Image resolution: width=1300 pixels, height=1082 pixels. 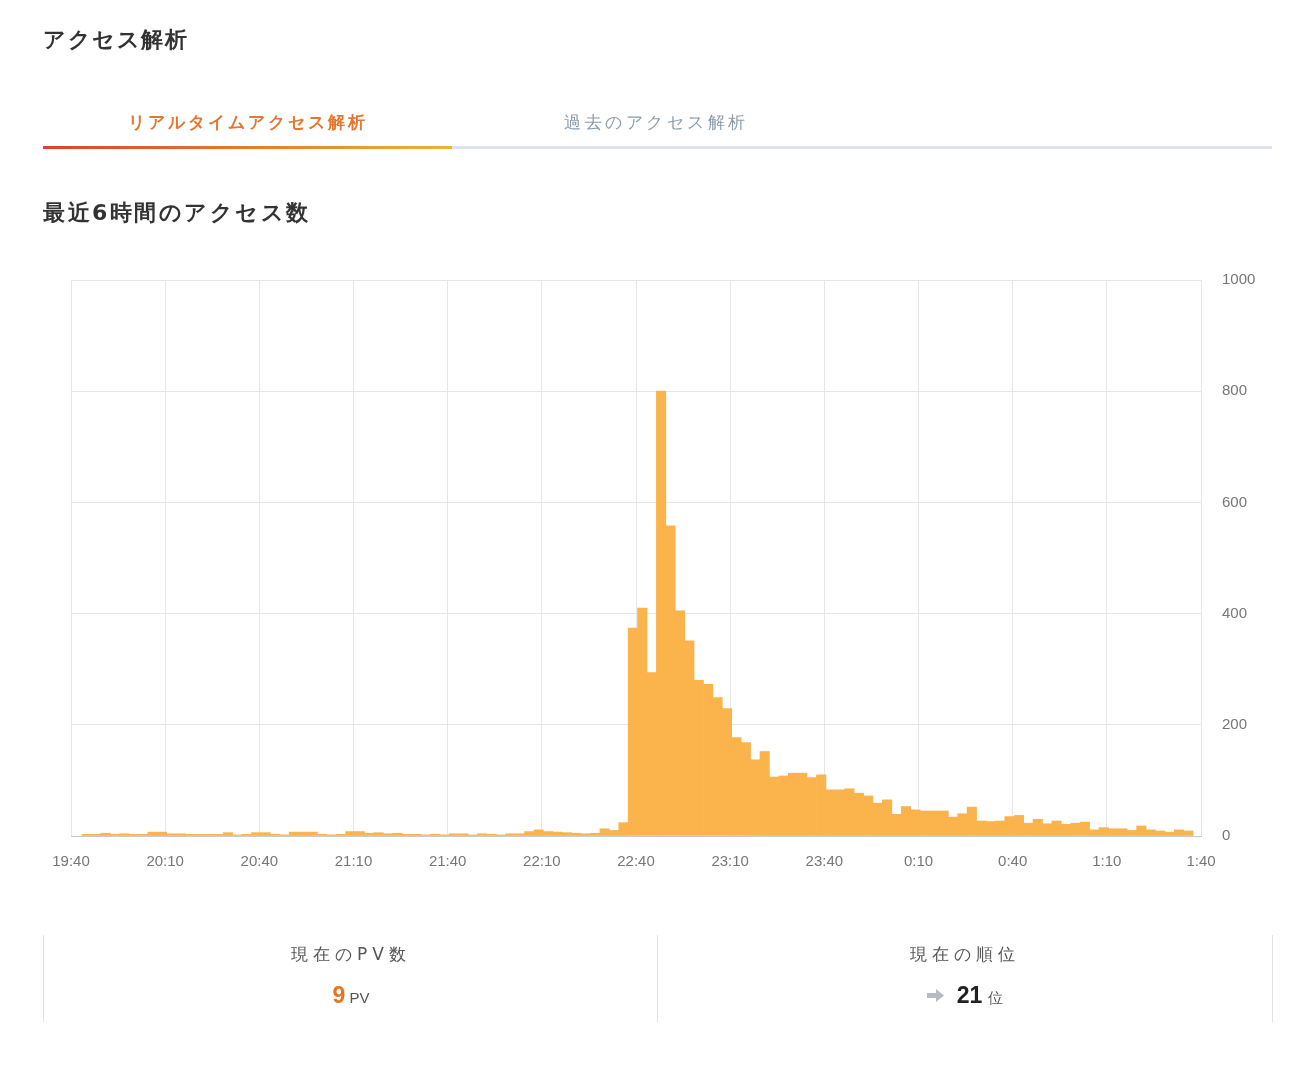 I want to click on y-tick-label: 800, so click(x=1235, y=390).